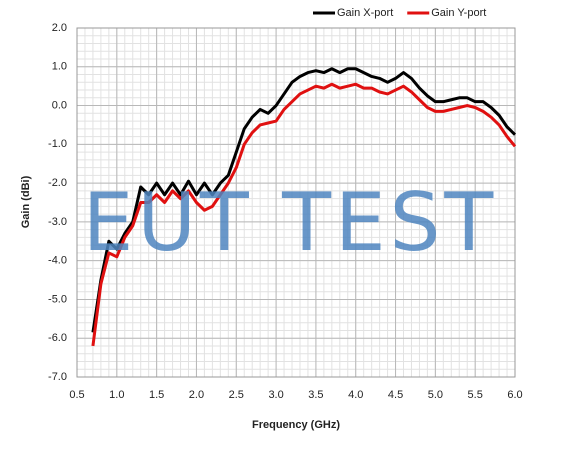 This screenshot has width=567, height=451. What do you see at coordinates (59, 67) in the screenshot?
I see `y-tick-label: 1.0` at bounding box center [59, 67].